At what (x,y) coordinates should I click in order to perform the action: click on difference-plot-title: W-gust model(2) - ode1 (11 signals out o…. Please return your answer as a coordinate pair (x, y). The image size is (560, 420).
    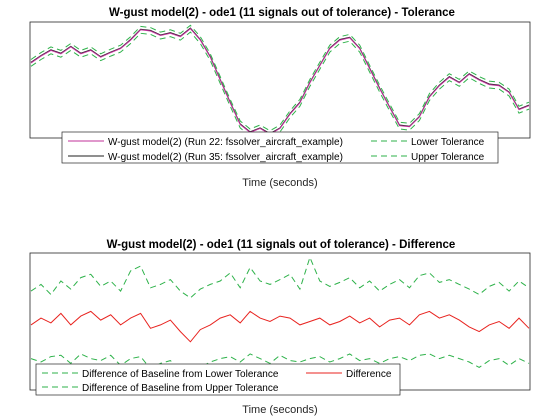
    Looking at the image, I should click on (281, 245).